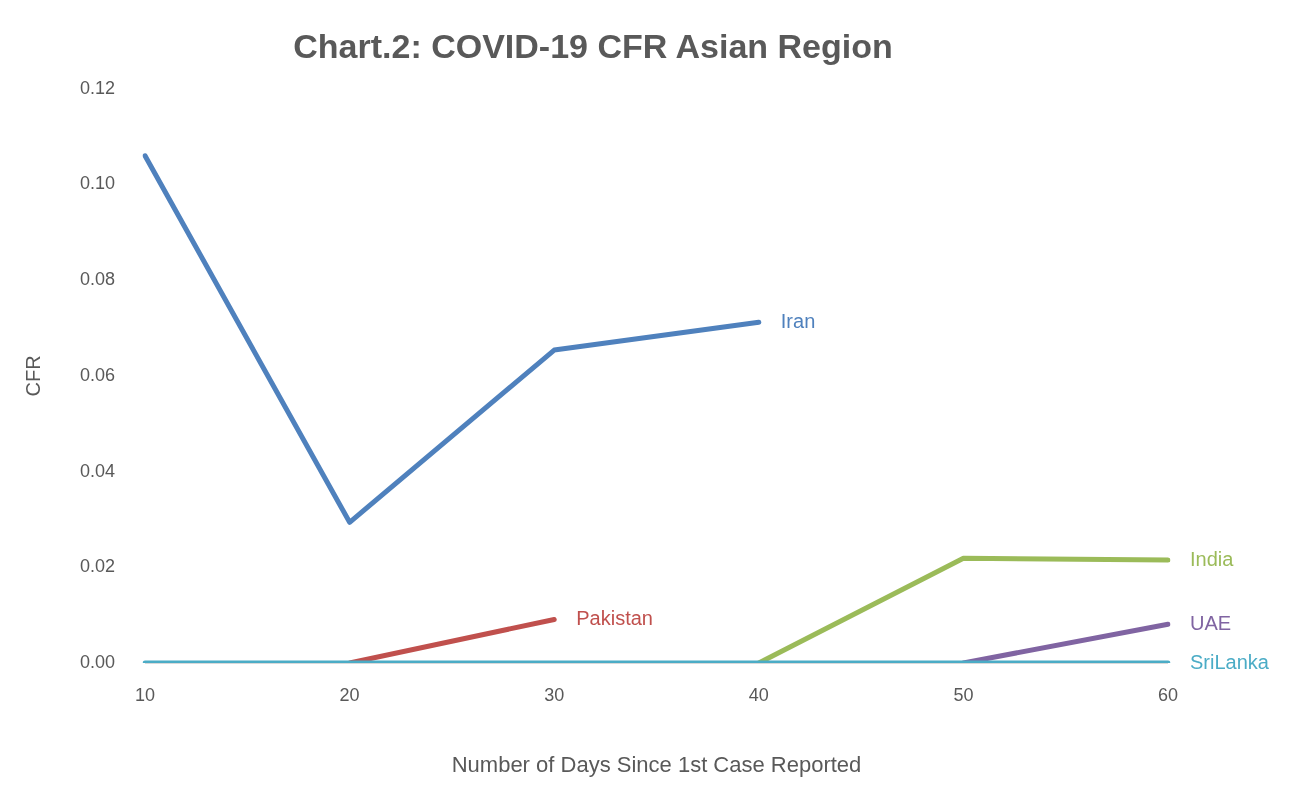 Image resolution: width=1293 pixels, height=804 pixels. What do you see at coordinates (97, 566) in the screenshot?
I see `y-tick-label: 0.02` at bounding box center [97, 566].